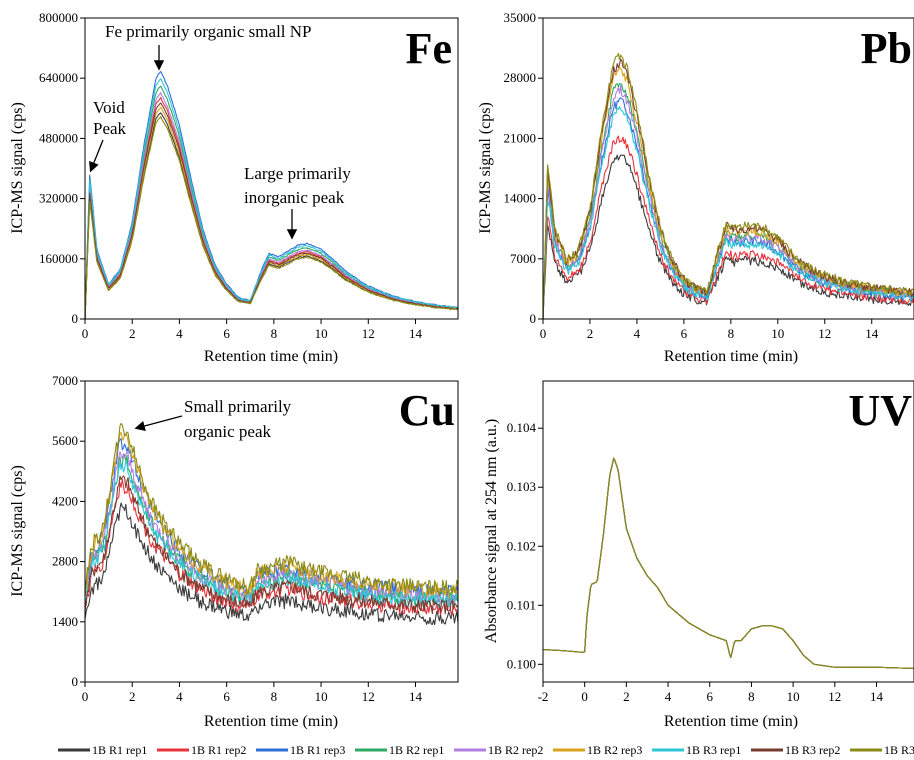 Image resolution: width=914 pixels, height=760 pixels. I want to click on cu-y-tick-label: 4200, so click(65, 500).